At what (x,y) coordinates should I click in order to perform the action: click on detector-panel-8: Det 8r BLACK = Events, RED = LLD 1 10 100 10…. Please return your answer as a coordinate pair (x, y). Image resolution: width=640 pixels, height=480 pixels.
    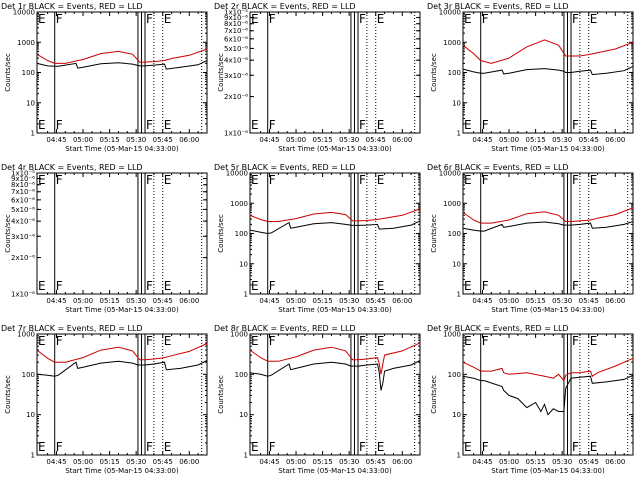
    Looking at the image, I should click on (317, 399).